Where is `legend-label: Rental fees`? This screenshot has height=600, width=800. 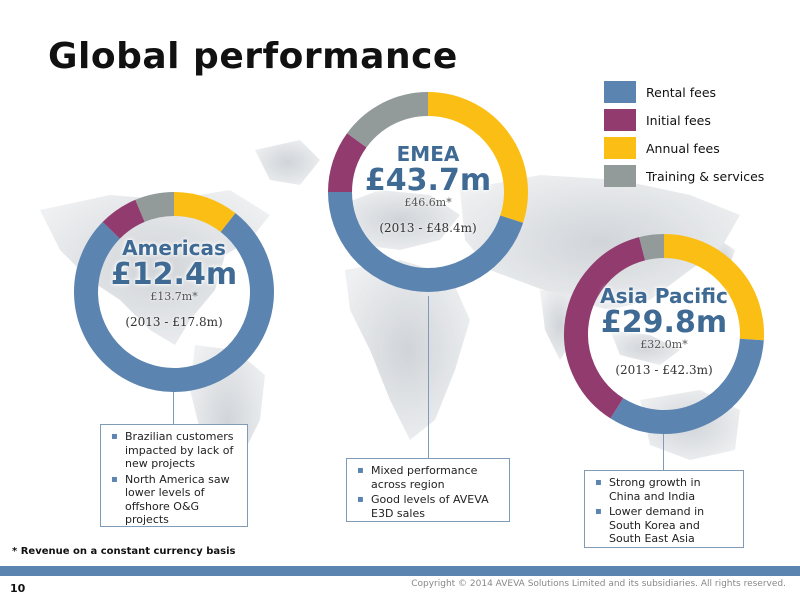 legend-label: Rental fees is located at coordinates (681, 92).